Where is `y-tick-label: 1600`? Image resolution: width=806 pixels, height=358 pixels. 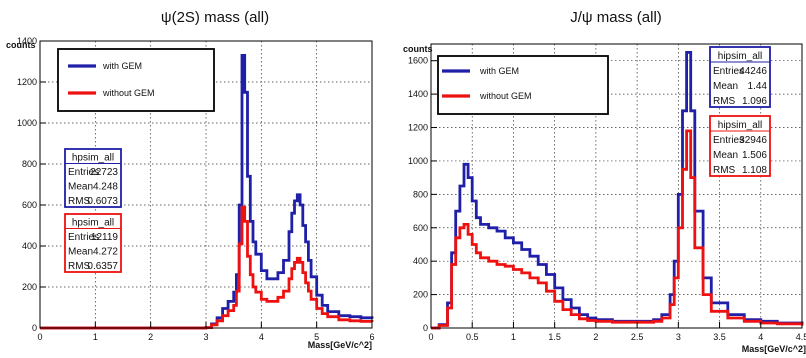 y-tick-label: 1600 is located at coordinates (418, 61).